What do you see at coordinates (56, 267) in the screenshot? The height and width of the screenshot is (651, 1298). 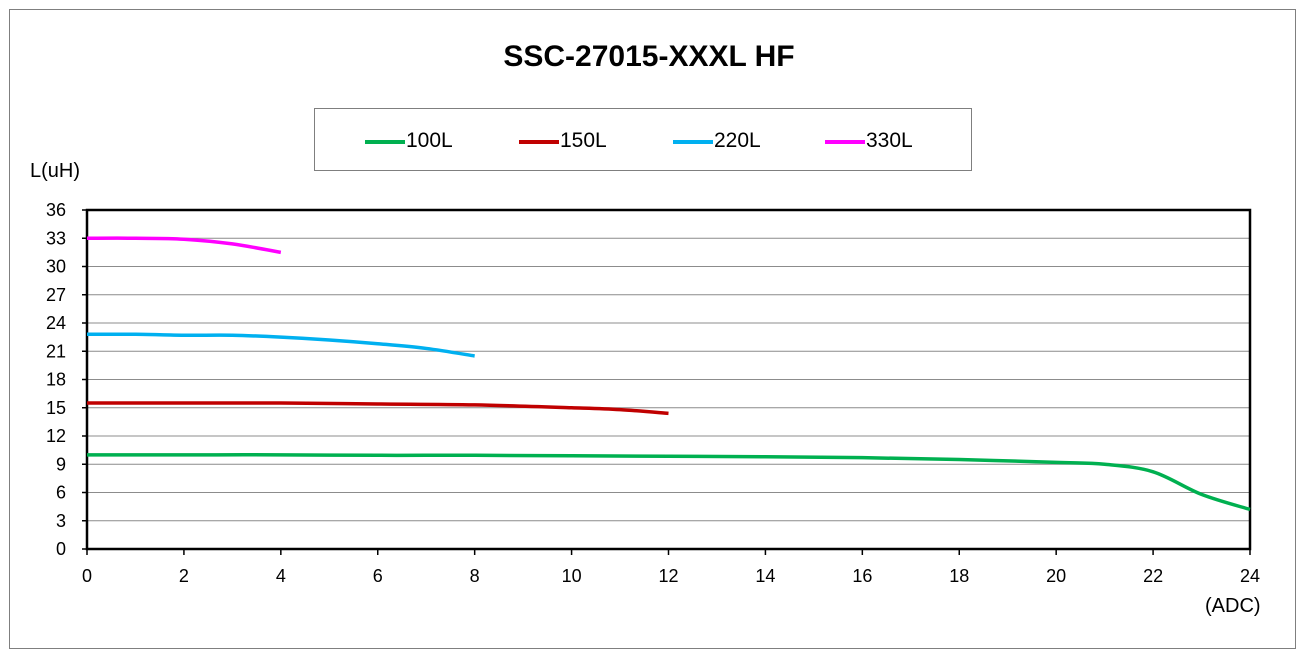 I see `y-tick-label: 30` at bounding box center [56, 267].